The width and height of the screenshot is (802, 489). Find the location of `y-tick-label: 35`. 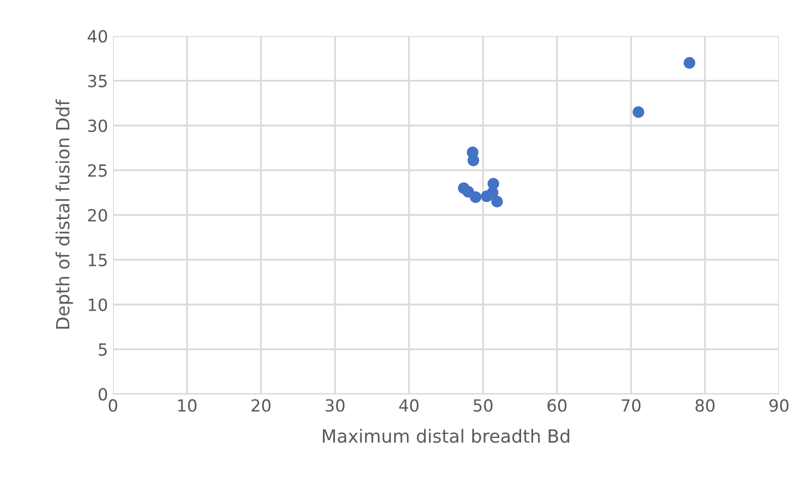

y-tick-label: 35 is located at coordinates (97, 81).